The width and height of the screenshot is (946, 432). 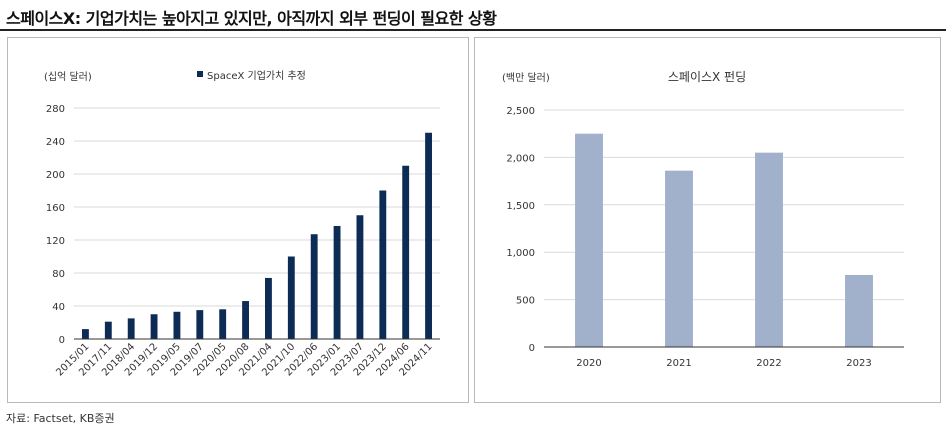 I want to click on y-tick-label: 120, so click(x=55, y=241).